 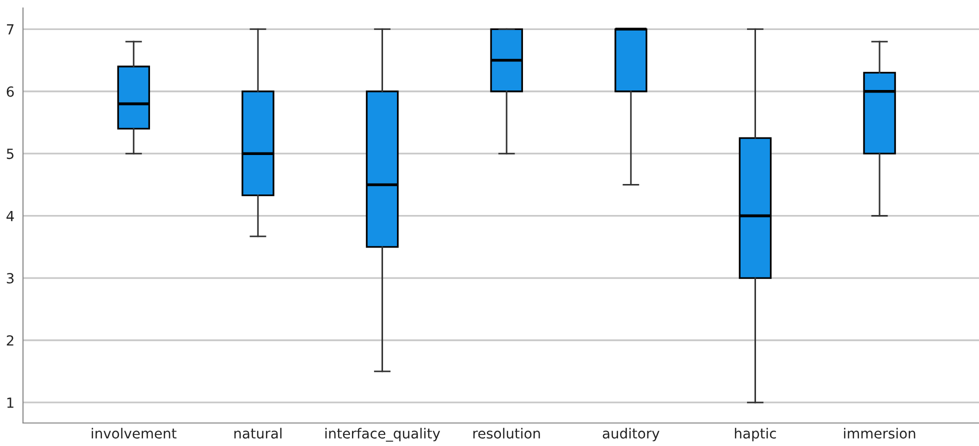 I want to click on x-tick-label: auditory, so click(x=631, y=435).